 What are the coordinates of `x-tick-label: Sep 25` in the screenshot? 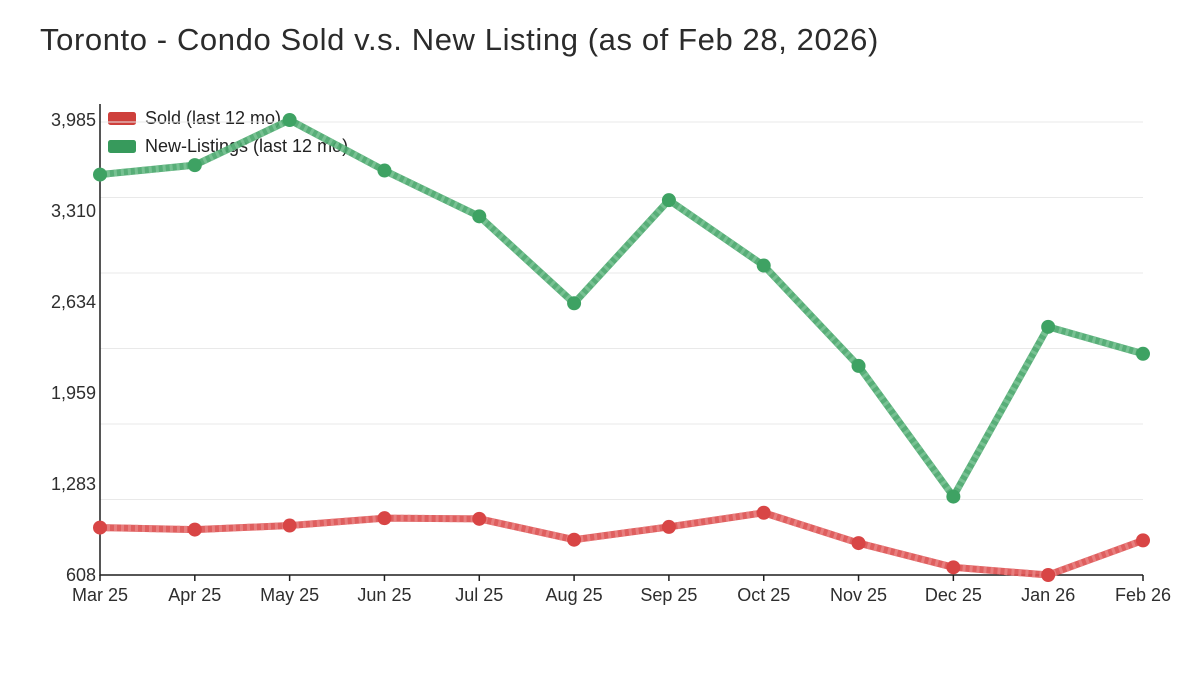 It's located at (668, 595).